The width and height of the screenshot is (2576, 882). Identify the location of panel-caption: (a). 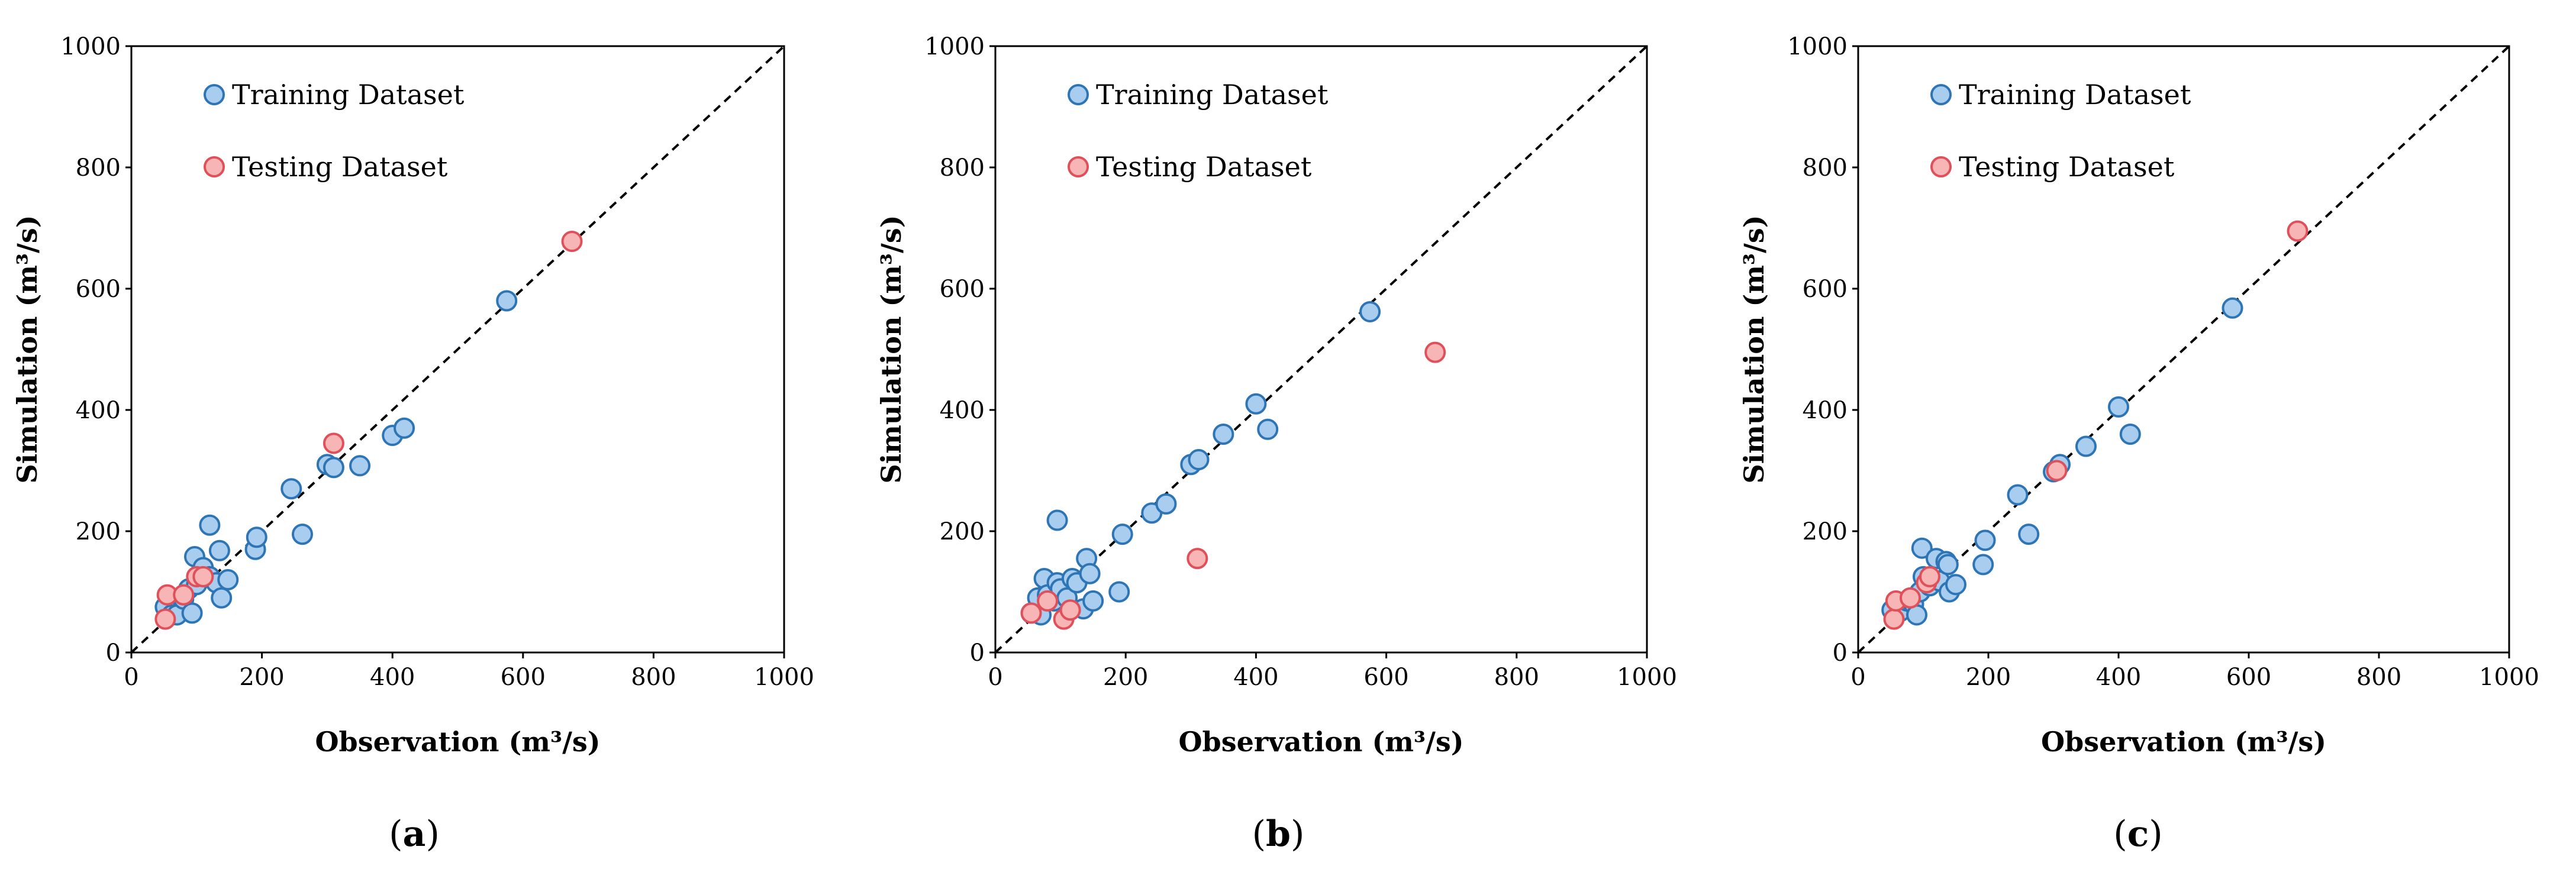
(414, 834).